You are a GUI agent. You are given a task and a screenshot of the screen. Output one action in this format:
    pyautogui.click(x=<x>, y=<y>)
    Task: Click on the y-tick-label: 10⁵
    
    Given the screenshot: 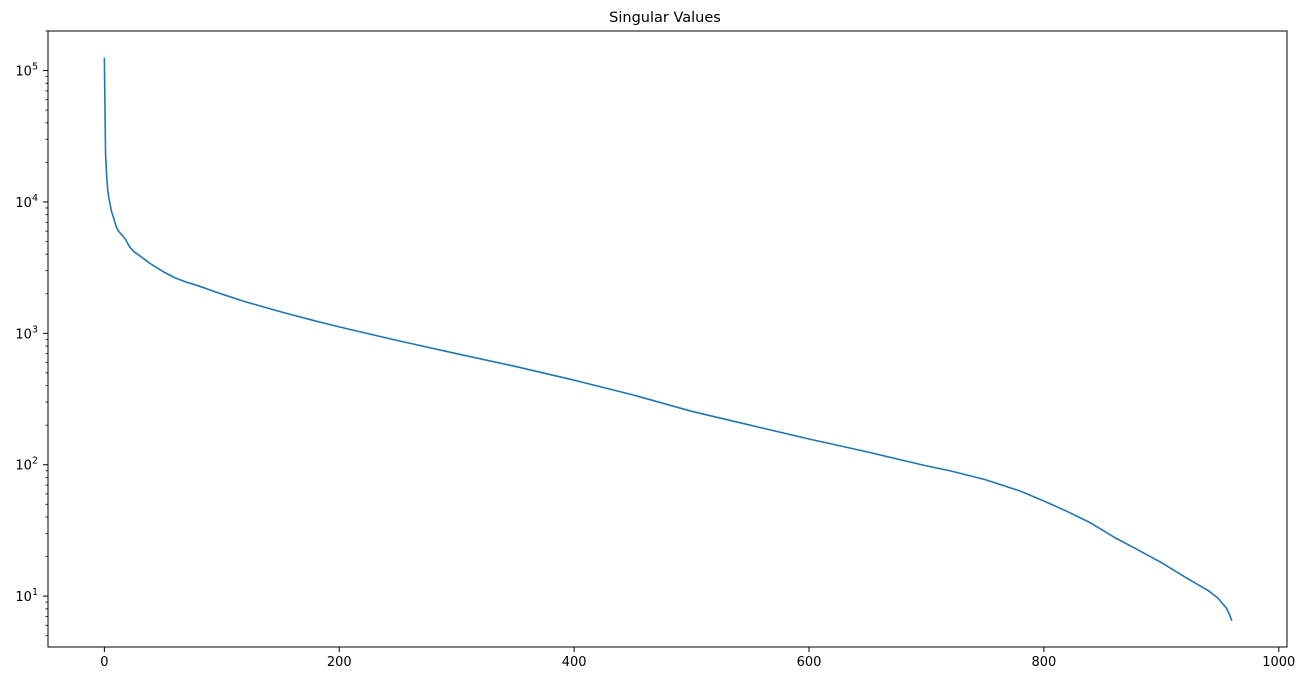 What is the action you would take?
    pyautogui.click(x=26, y=71)
    